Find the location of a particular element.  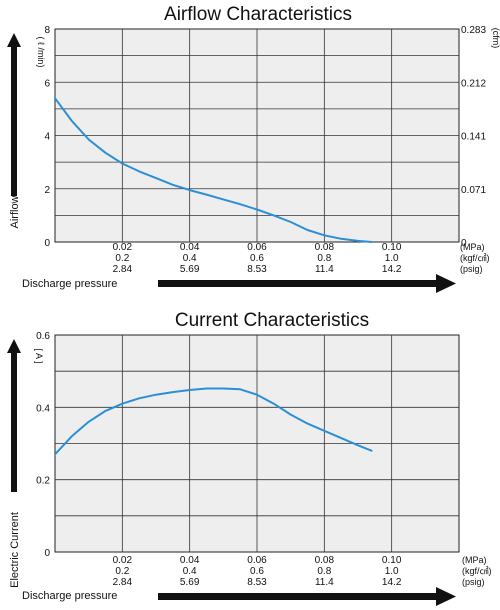

y-axis-label: Airflow is located at coordinates (15, 211).